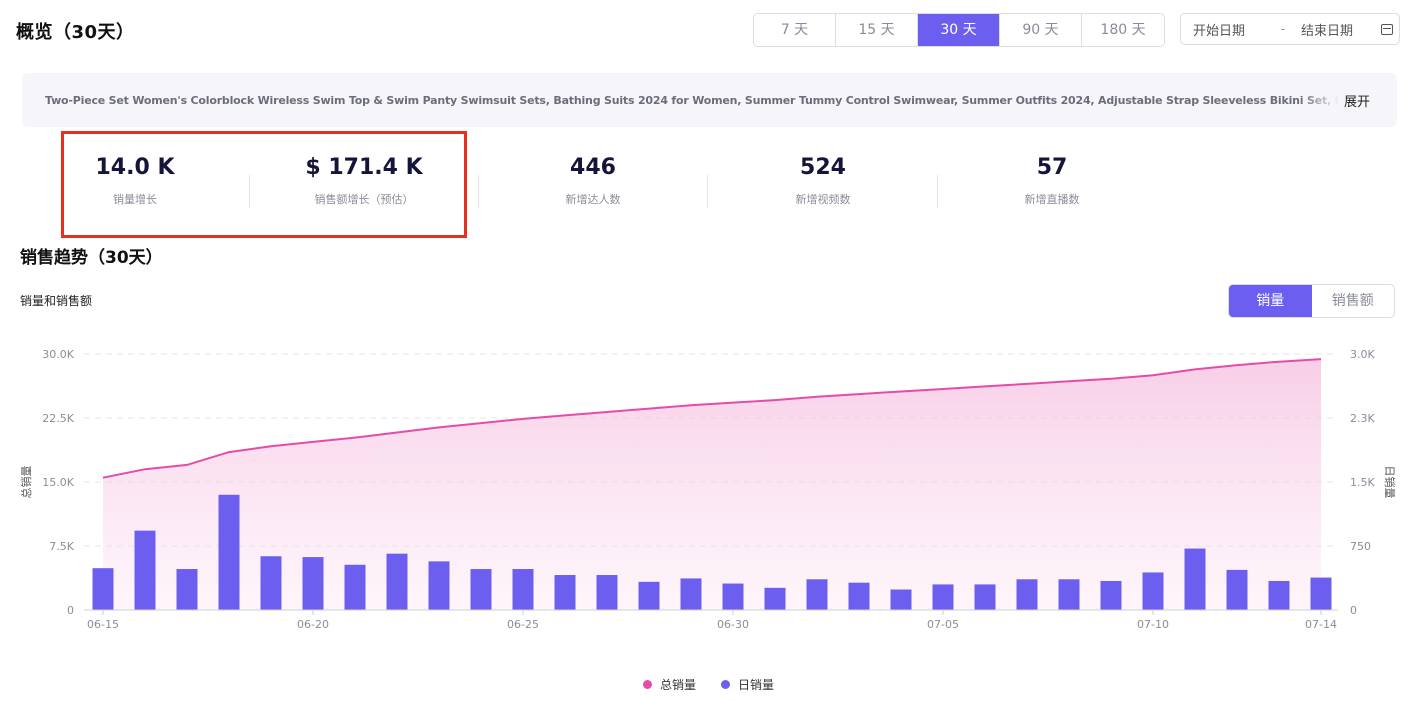 The image size is (1415, 702). Describe the element at coordinates (712, 418) in the screenshot. I see `total-sales-line` at that location.